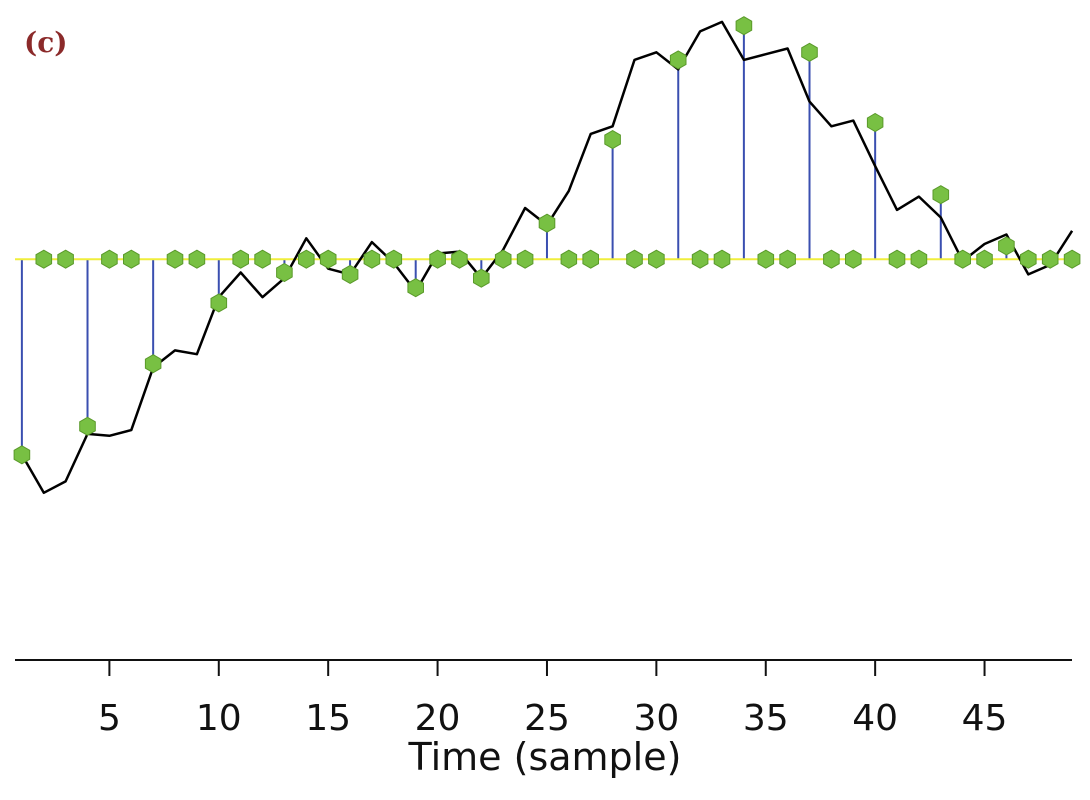 This screenshot has width=1090, height=800. What do you see at coordinates (438, 718) in the screenshot?
I see `x-tick-label-20: 20` at bounding box center [438, 718].